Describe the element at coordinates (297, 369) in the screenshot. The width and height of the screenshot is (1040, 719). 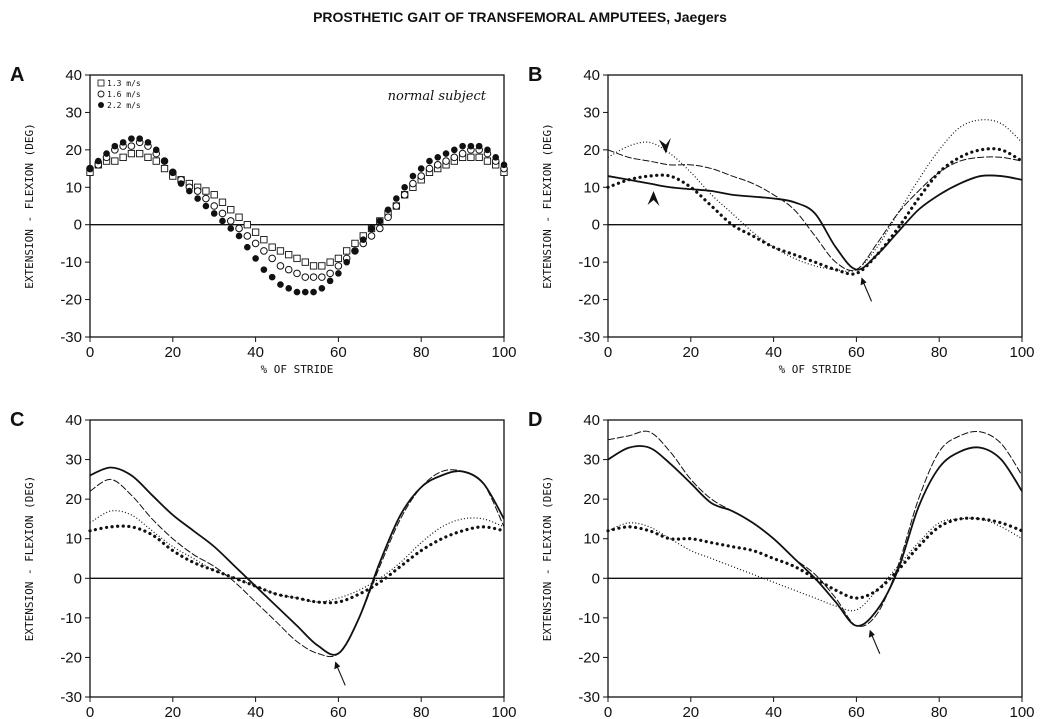
I see `x-axis-label: % OF STRIDE` at that location.